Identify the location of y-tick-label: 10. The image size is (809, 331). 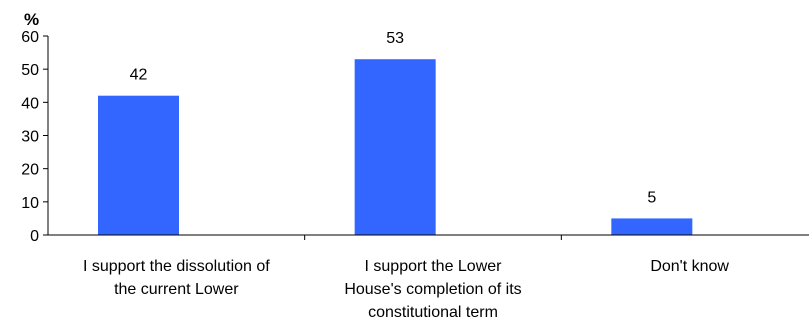
(30, 203).